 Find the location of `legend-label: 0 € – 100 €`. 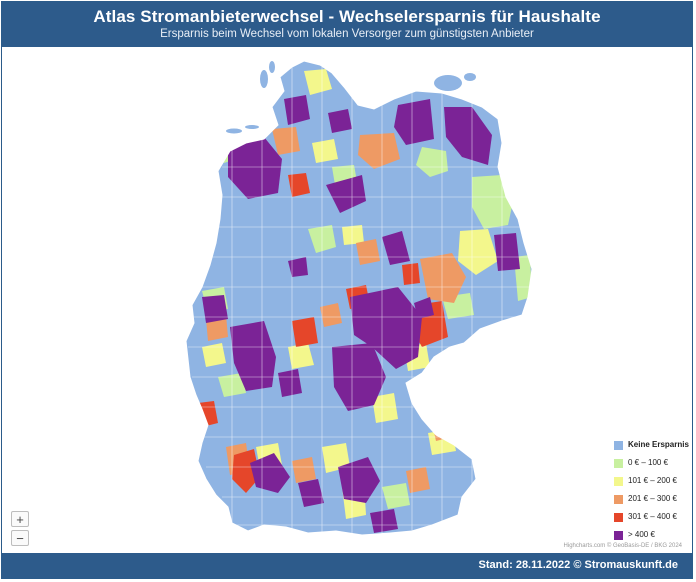

legend-label: 0 € – 100 € is located at coordinates (648, 462).